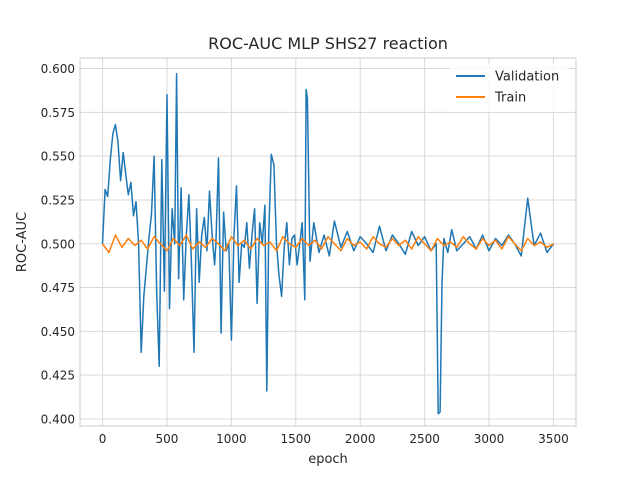 This screenshot has height=480, width=640. I want to click on y-axis-label: ROC-AUC, so click(22, 242).